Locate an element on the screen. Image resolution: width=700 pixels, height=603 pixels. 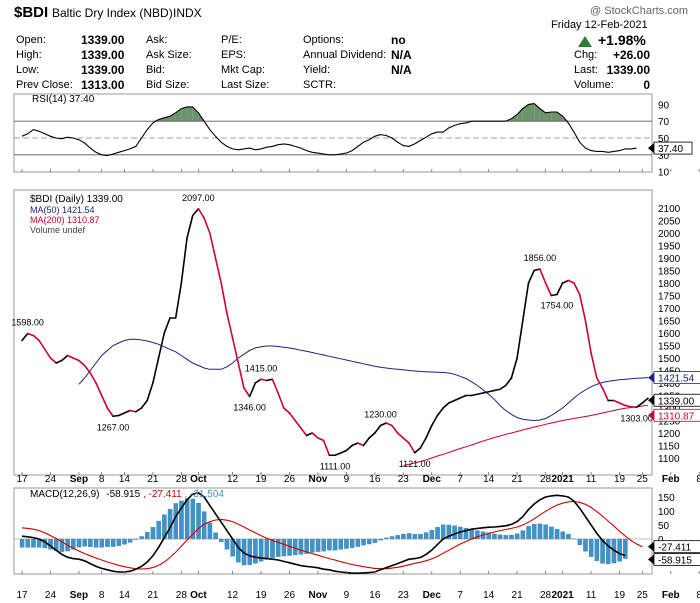
price-annotation: 2097.00 is located at coordinates (198, 198).